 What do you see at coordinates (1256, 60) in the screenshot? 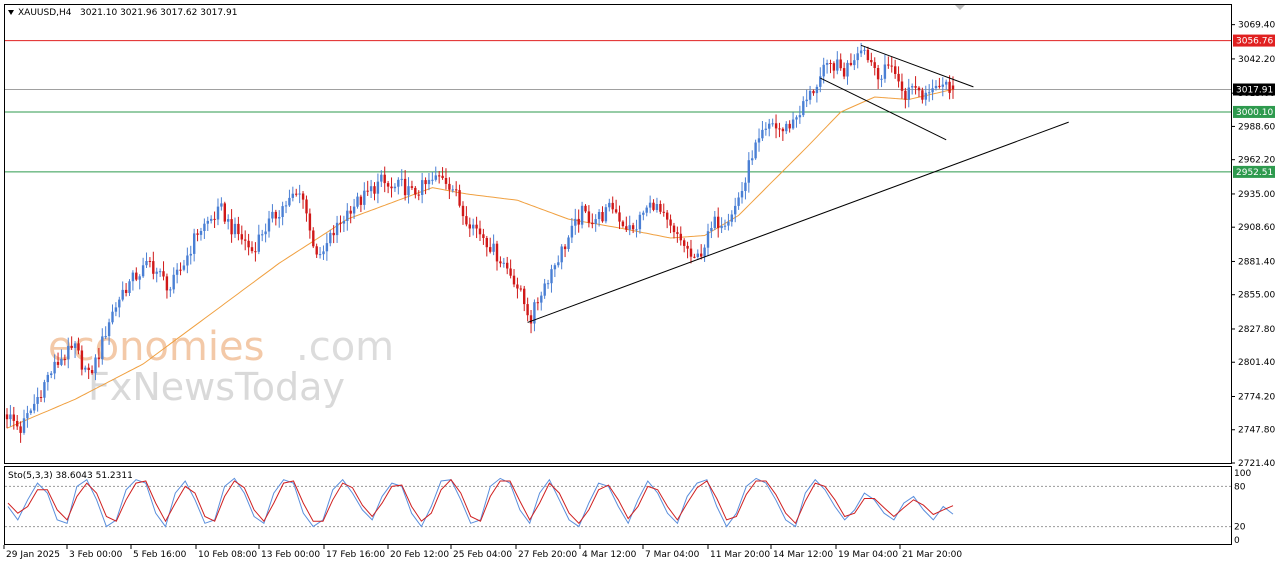
I see `y-tick-label: 3042.20` at bounding box center [1256, 60].